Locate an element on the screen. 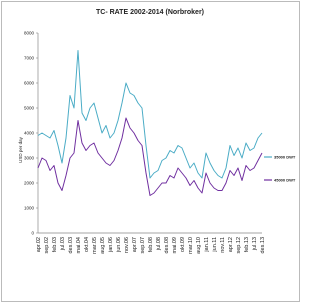 This screenshot has width=320, height=304. legend-label: 45000 DWT is located at coordinates (285, 180).